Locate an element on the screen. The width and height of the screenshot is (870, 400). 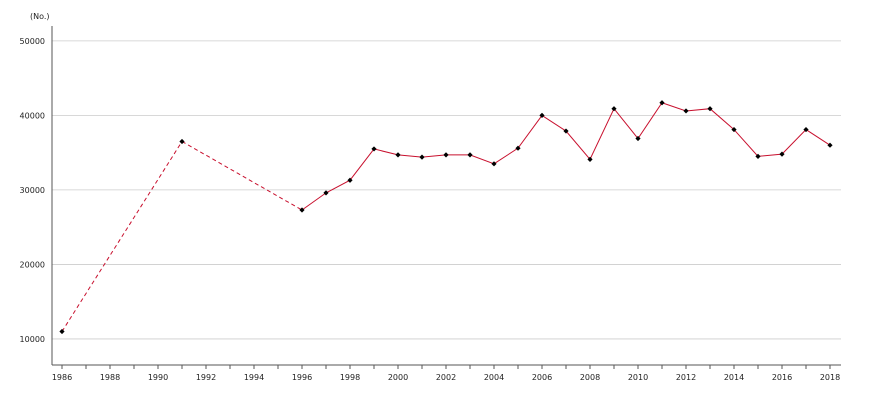
data-point-2007 is located at coordinates (566, 131).